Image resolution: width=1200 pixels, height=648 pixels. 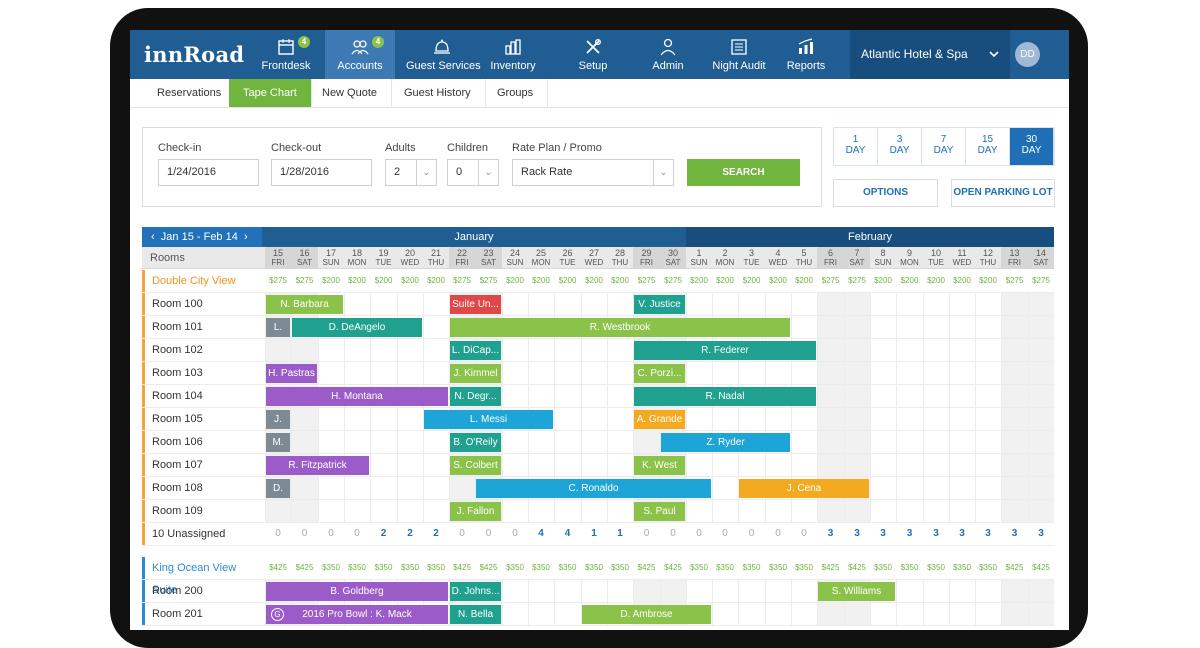 What do you see at coordinates (357, 591) in the screenshot?
I see `reservation-bar: B. Goldberg` at bounding box center [357, 591].